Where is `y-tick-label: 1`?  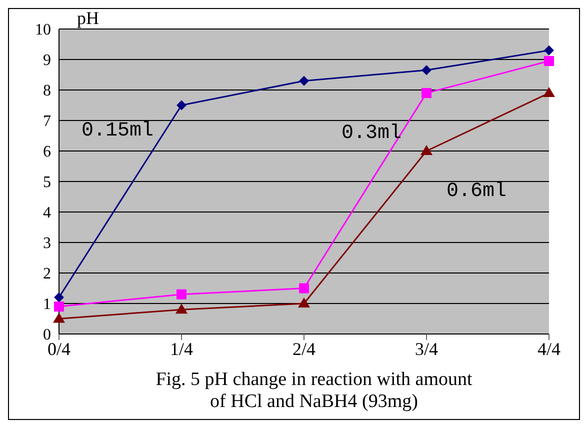 y-tick-label: 1 is located at coordinates (47, 305).